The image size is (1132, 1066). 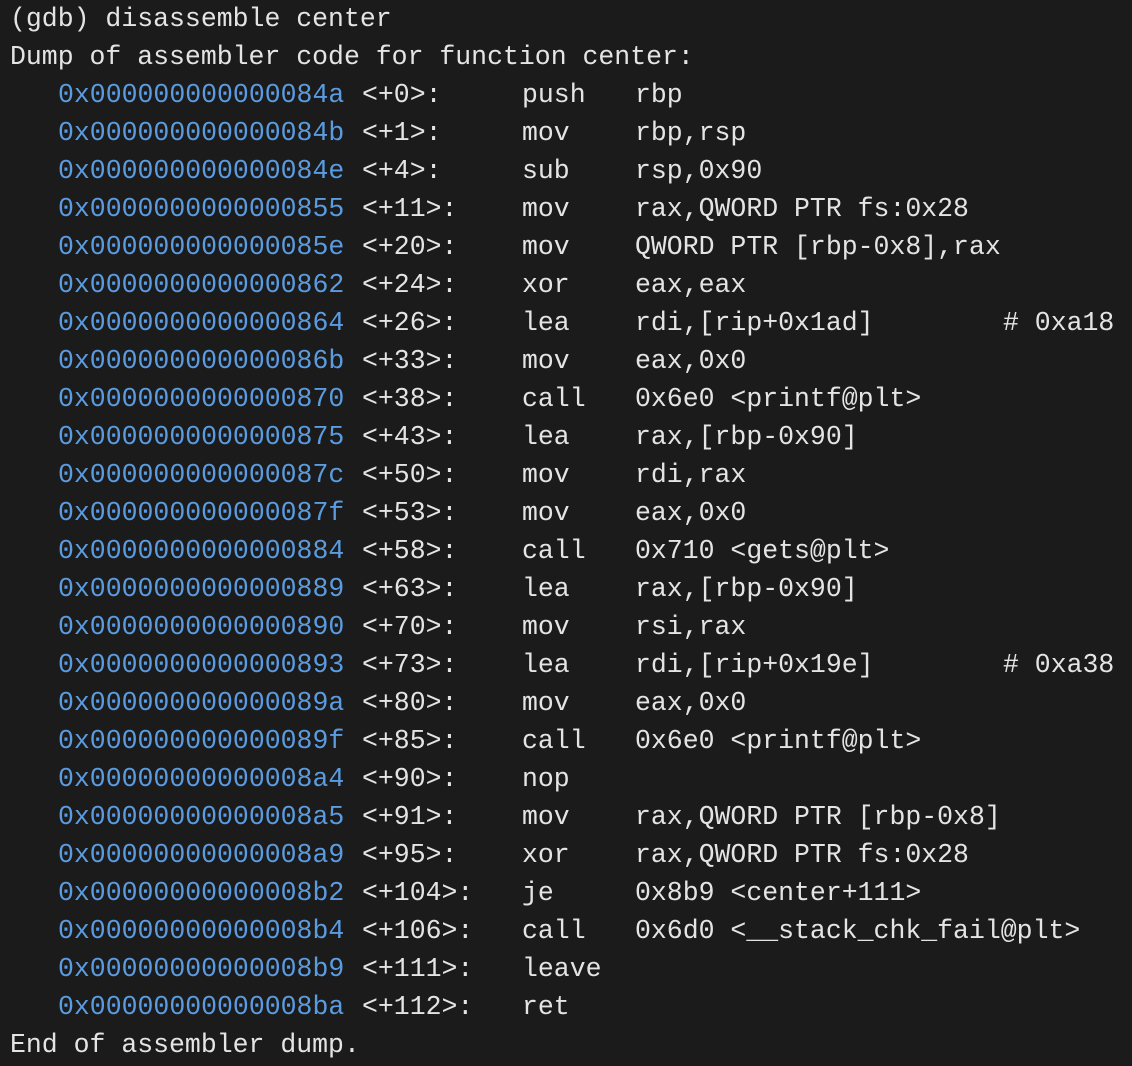 What do you see at coordinates (554, 95) in the screenshot?
I see `mnemonic: push` at bounding box center [554, 95].